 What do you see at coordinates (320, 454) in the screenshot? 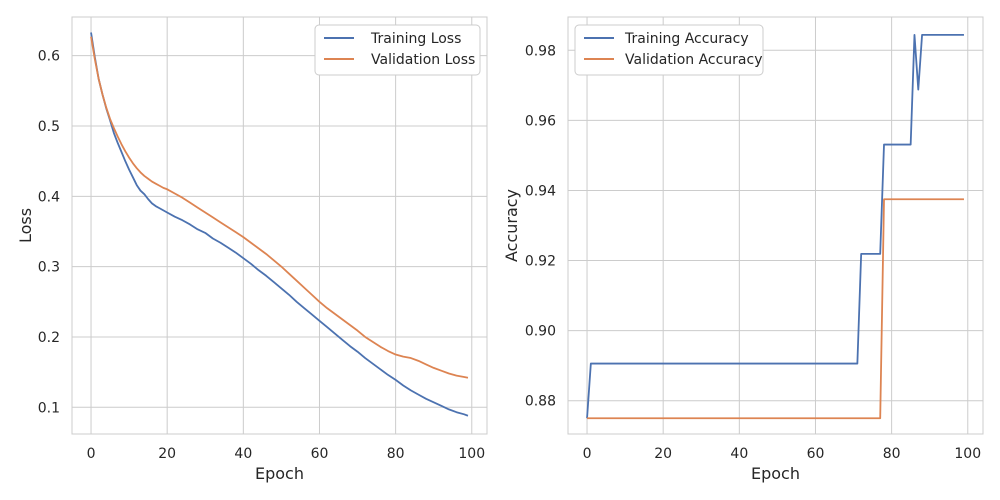
I see `loss-x-tick-label: 60` at bounding box center [320, 454].